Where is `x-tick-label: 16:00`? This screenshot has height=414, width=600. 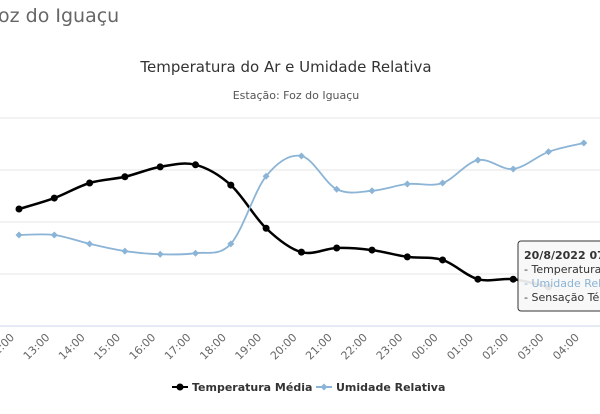
x-tick-label: 16:00 is located at coordinates (143, 347).